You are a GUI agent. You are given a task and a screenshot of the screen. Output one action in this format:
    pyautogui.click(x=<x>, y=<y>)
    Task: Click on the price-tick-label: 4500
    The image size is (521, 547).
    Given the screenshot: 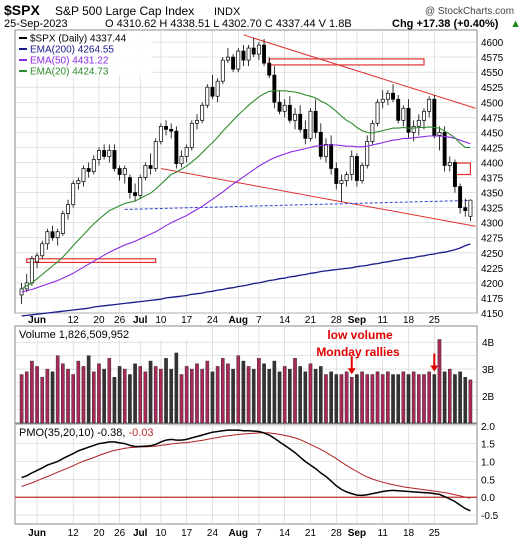 What is the action you would take?
    pyautogui.click(x=492, y=103)
    